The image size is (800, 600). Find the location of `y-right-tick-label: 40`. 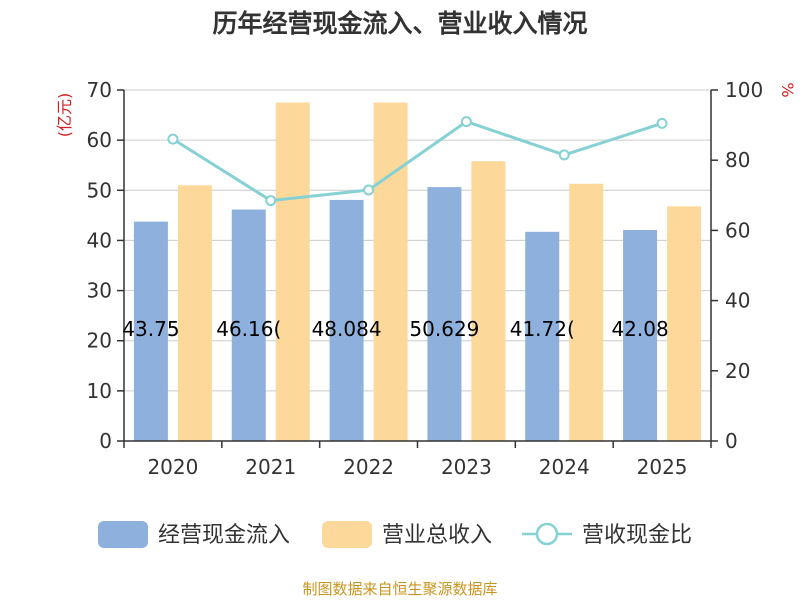

y-right-tick-label: 40 is located at coordinates (737, 301).